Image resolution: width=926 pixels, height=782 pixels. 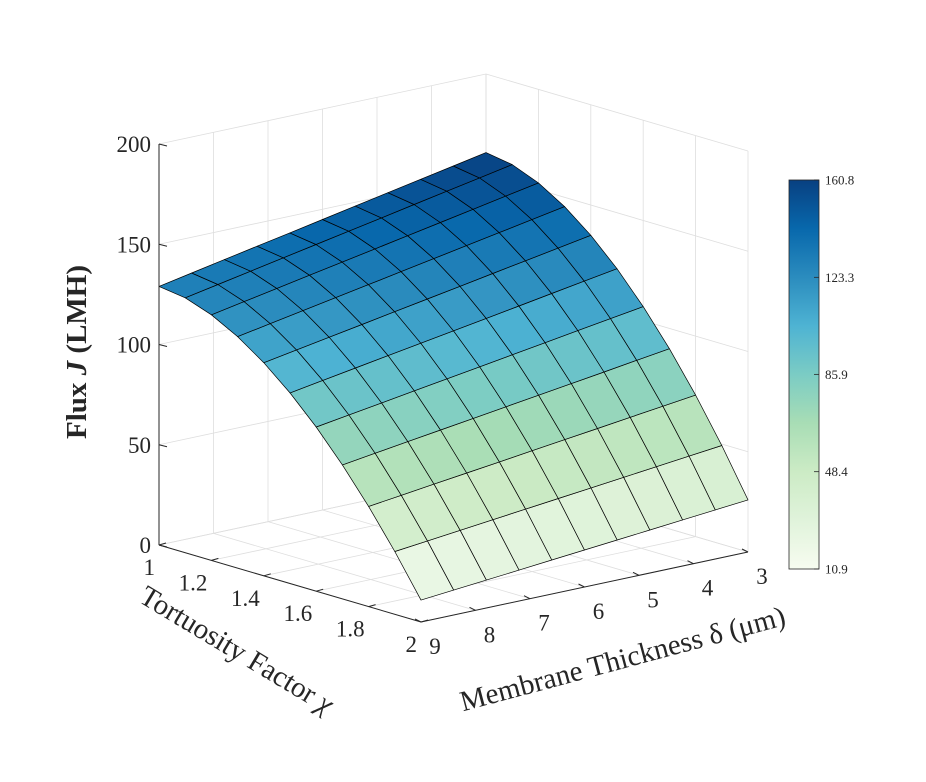 What do you see at coordinates (836, 374) in the screenshot?
I see `colorbar-tick-label: 85.9` at bounding box center [836, 374].